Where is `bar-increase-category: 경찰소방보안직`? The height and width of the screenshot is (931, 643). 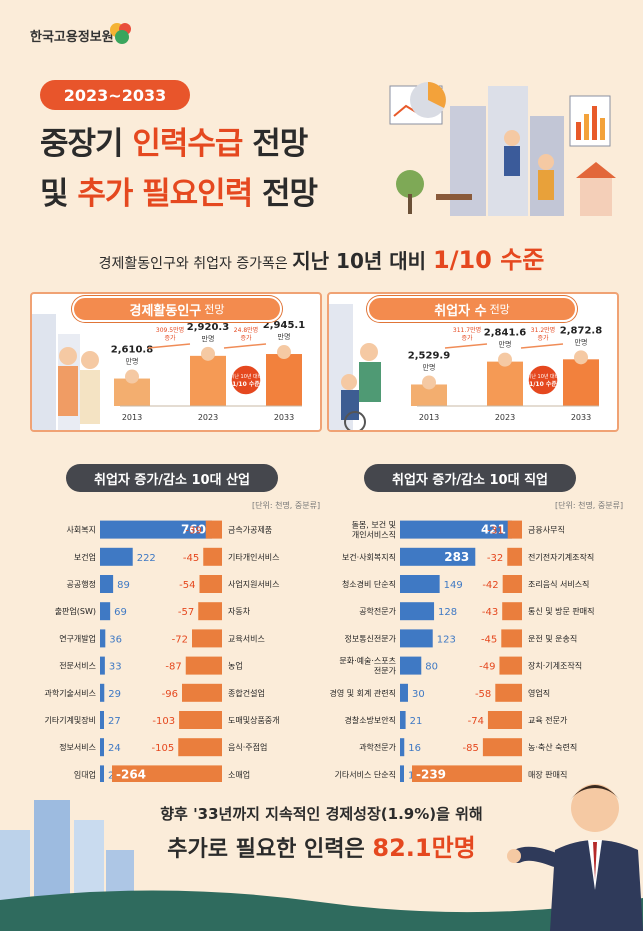
bar-increase-category: 경찰소방보안직 is located at coordinates (370, 720).